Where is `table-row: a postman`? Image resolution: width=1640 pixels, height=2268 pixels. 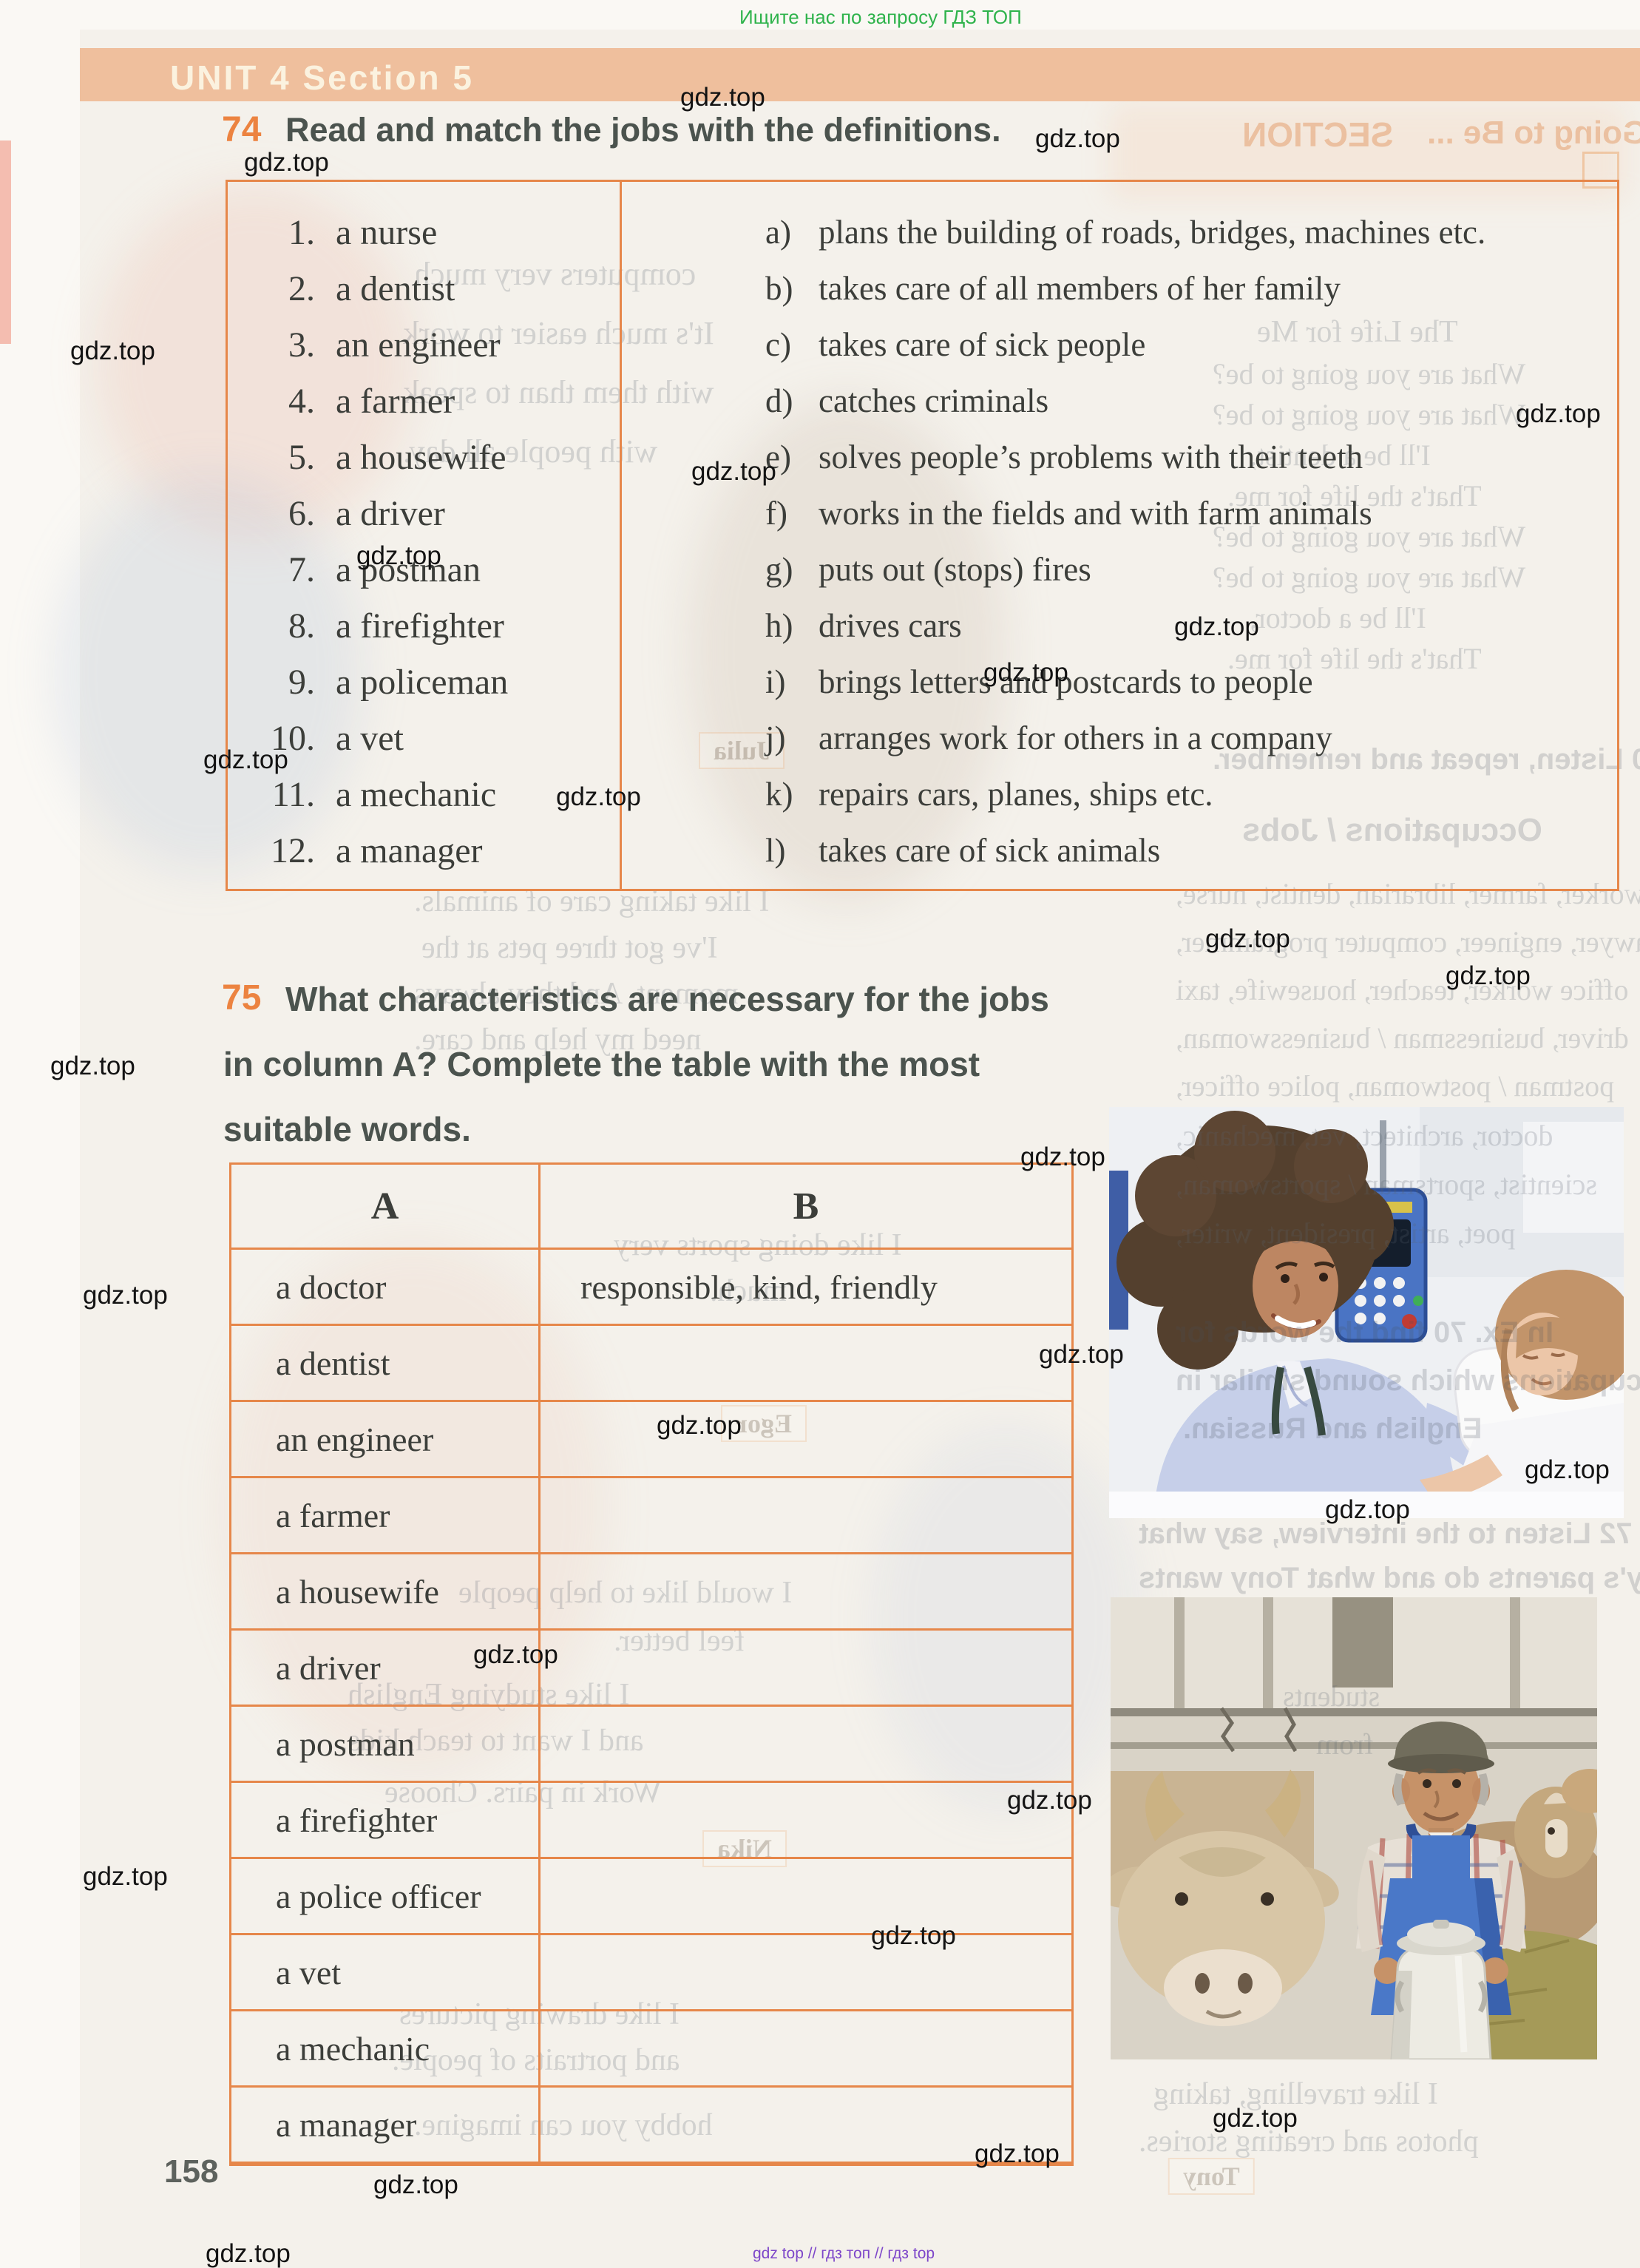 table-row: a postman is located at coordinates (651, 1745).